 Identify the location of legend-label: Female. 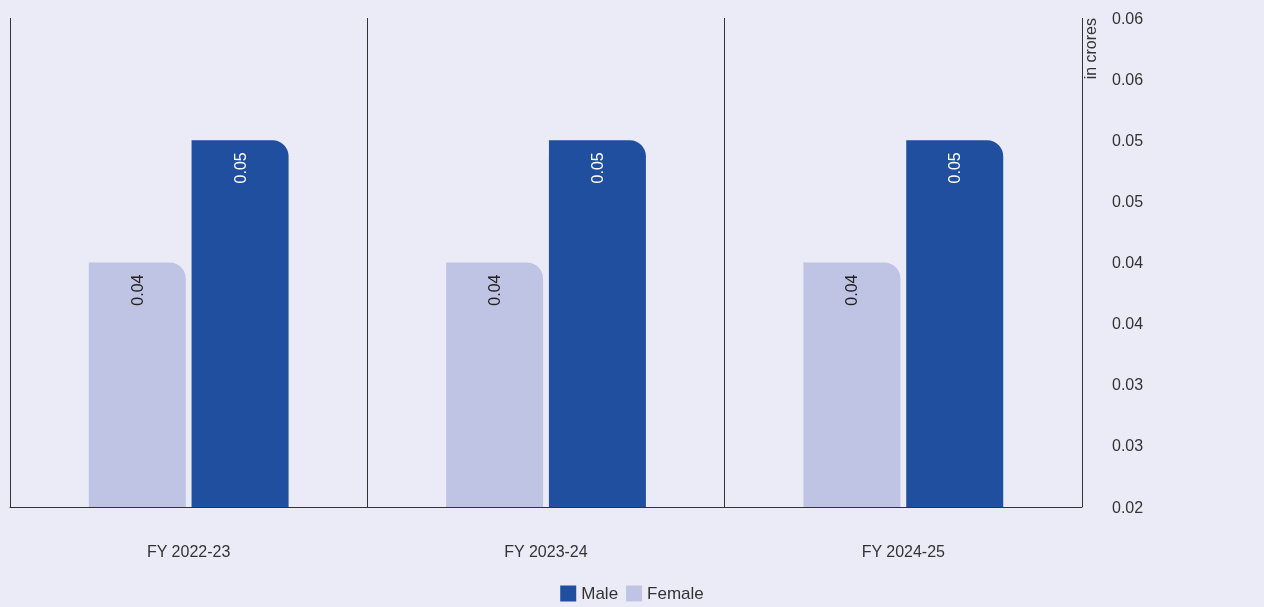
(675, 593).